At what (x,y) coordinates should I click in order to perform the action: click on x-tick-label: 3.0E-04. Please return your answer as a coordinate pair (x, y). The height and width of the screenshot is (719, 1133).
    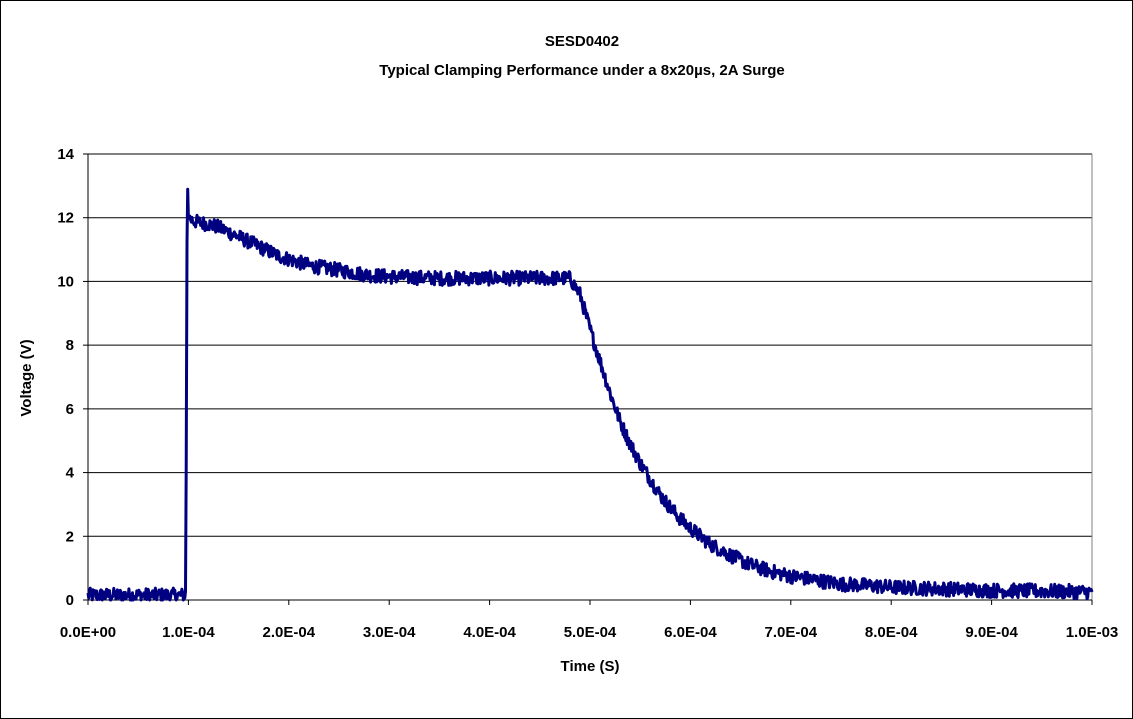
    Looking at the image, I should click on (389, 632).